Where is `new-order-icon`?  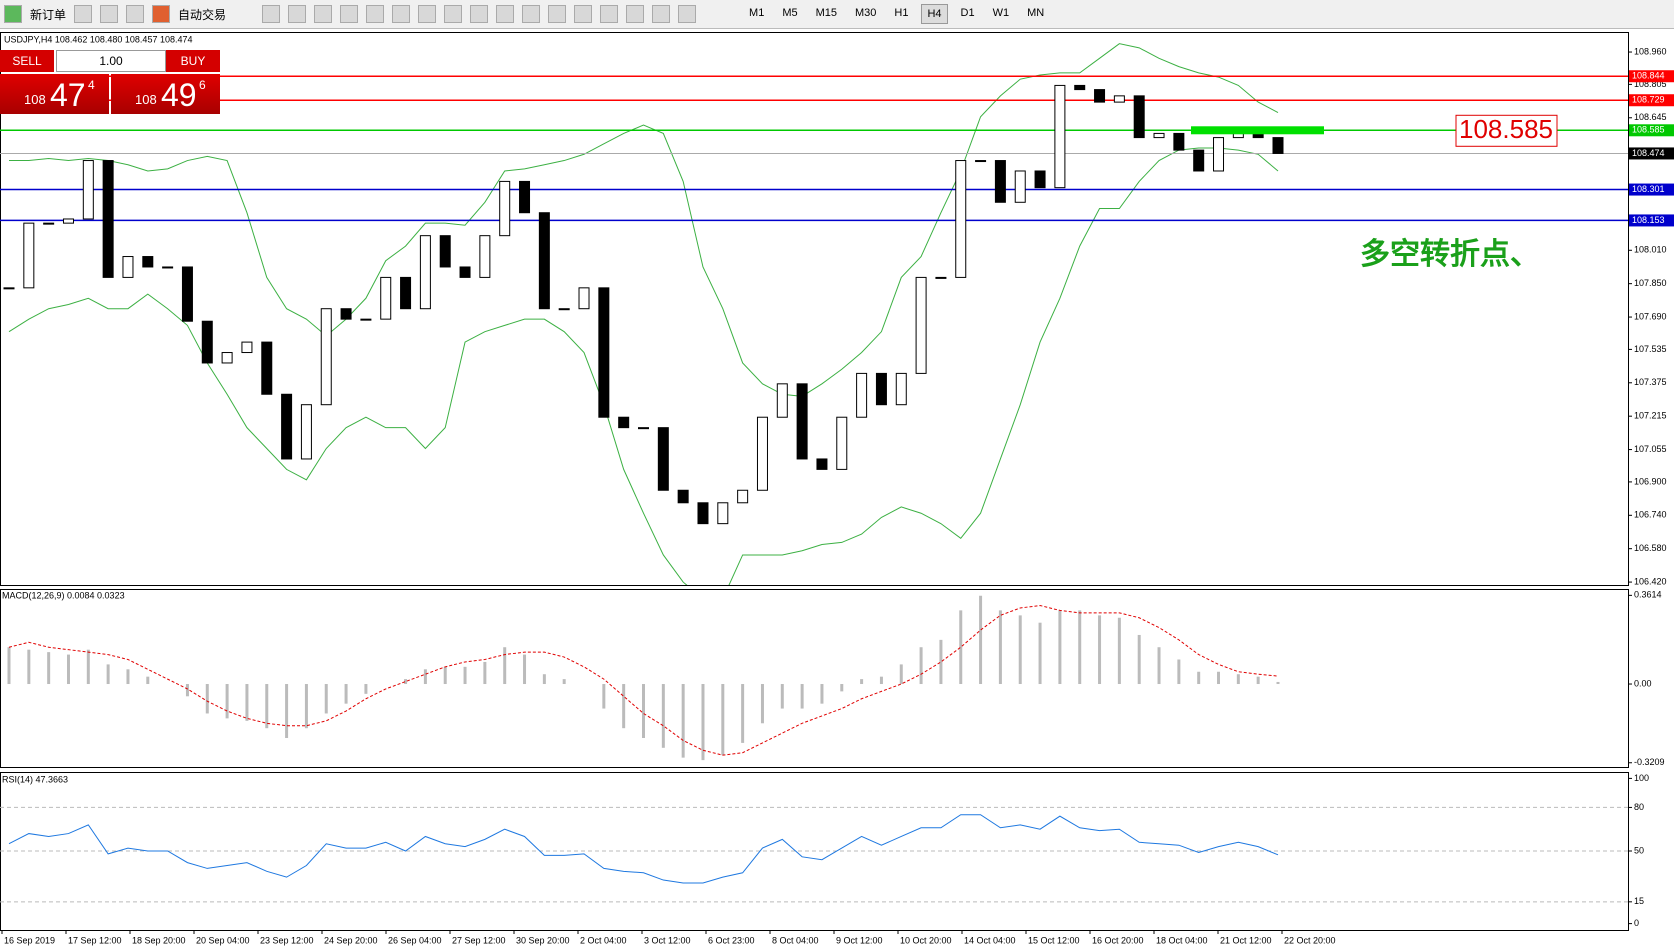
new-order-icon is located at coordinates (13, 14).